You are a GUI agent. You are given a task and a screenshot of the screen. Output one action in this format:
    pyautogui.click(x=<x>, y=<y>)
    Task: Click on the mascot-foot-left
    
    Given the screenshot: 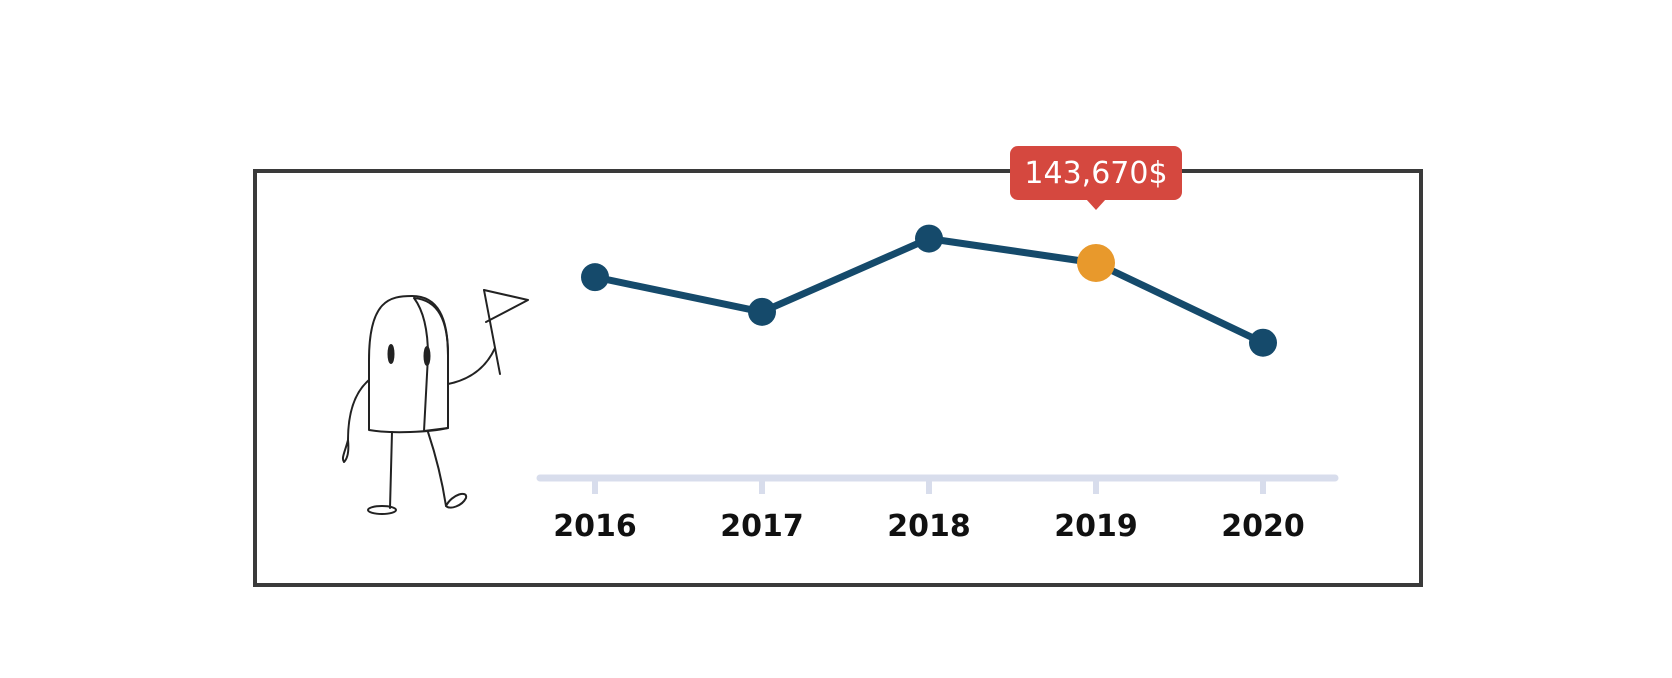 What is the action you would take?
    pyautogui.click(x=382, y=510)
    